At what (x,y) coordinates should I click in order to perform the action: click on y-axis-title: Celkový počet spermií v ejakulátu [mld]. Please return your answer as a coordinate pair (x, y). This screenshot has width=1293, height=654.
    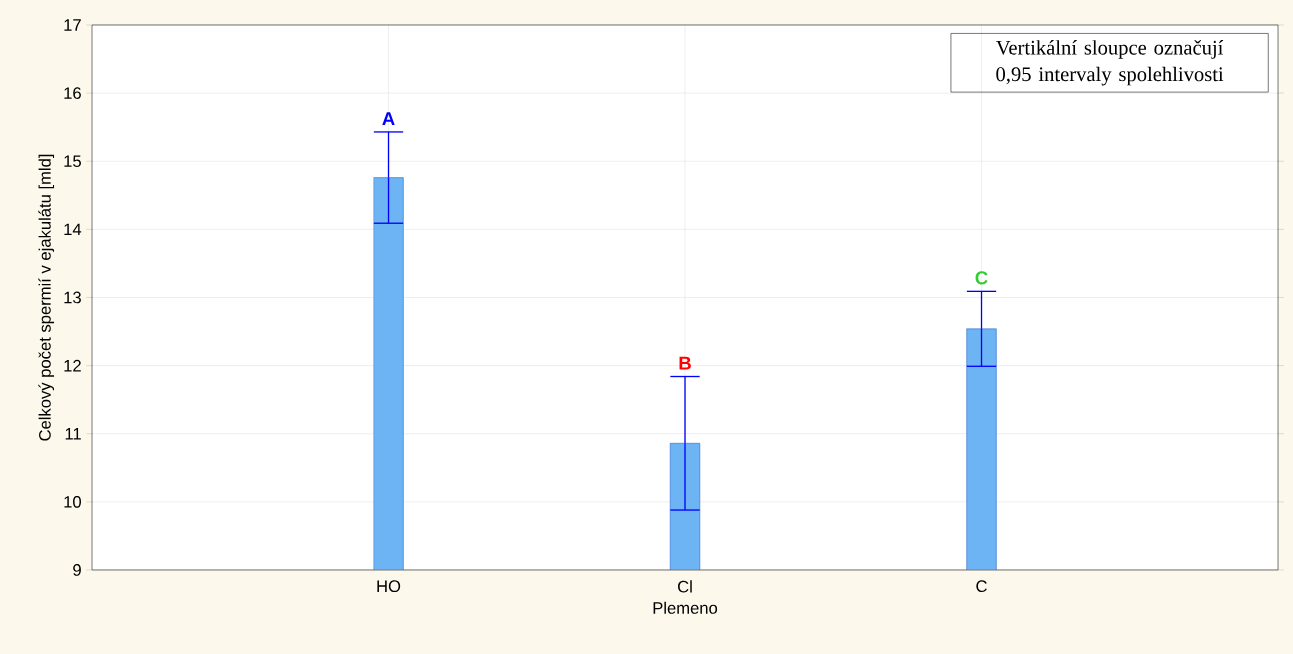
    Looking at the image, I should click on (46, 297).